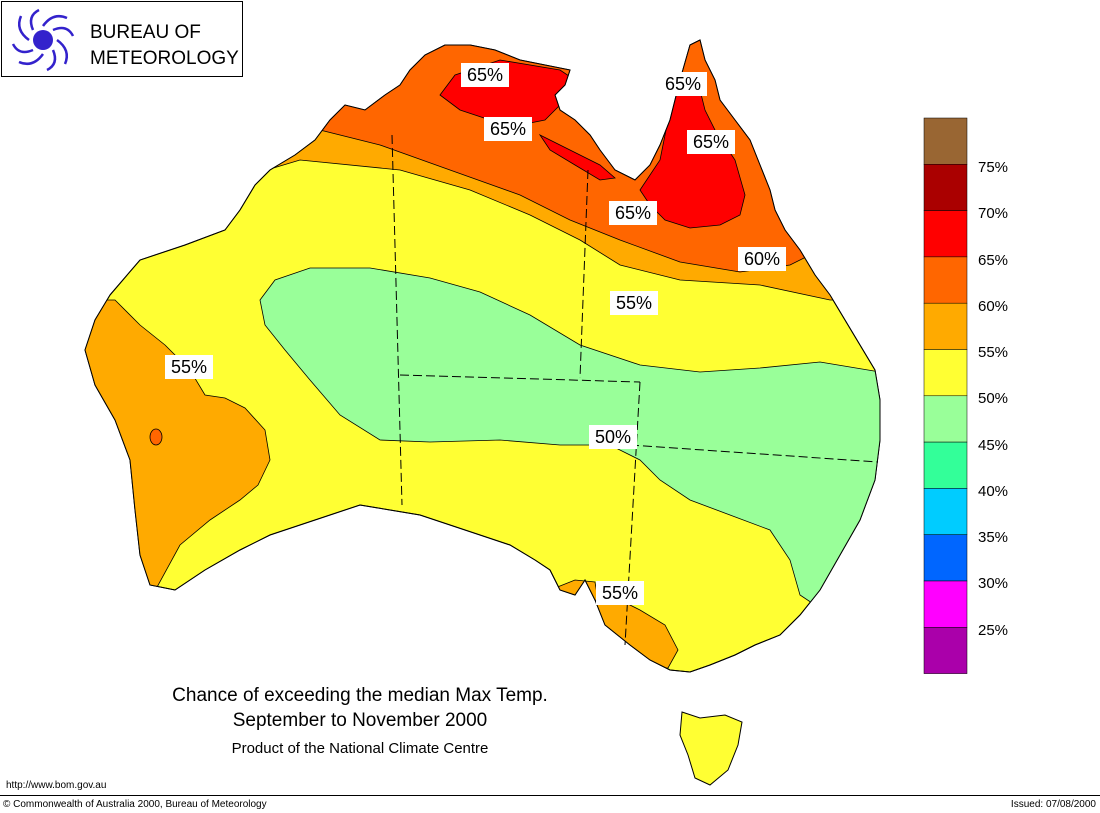 The width and height of the screenshot is (1100, 813). Describe the element at coordinates (520, 378) in the screenshot. I see `border-nt-sa` at that location.